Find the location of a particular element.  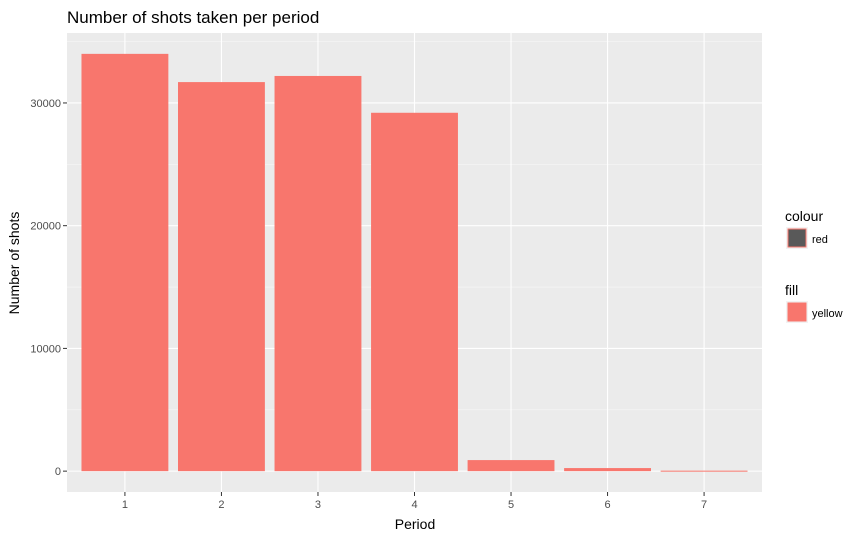

x-axis: 1 2 3 4 5 6 7 is located at coordinates (414, 501).